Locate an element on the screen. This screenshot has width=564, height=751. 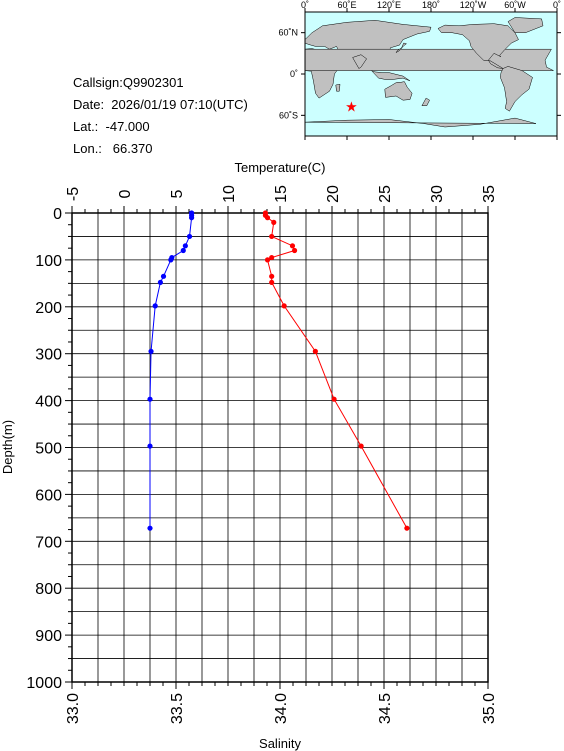
map-land is located at coordinates (429, 76).